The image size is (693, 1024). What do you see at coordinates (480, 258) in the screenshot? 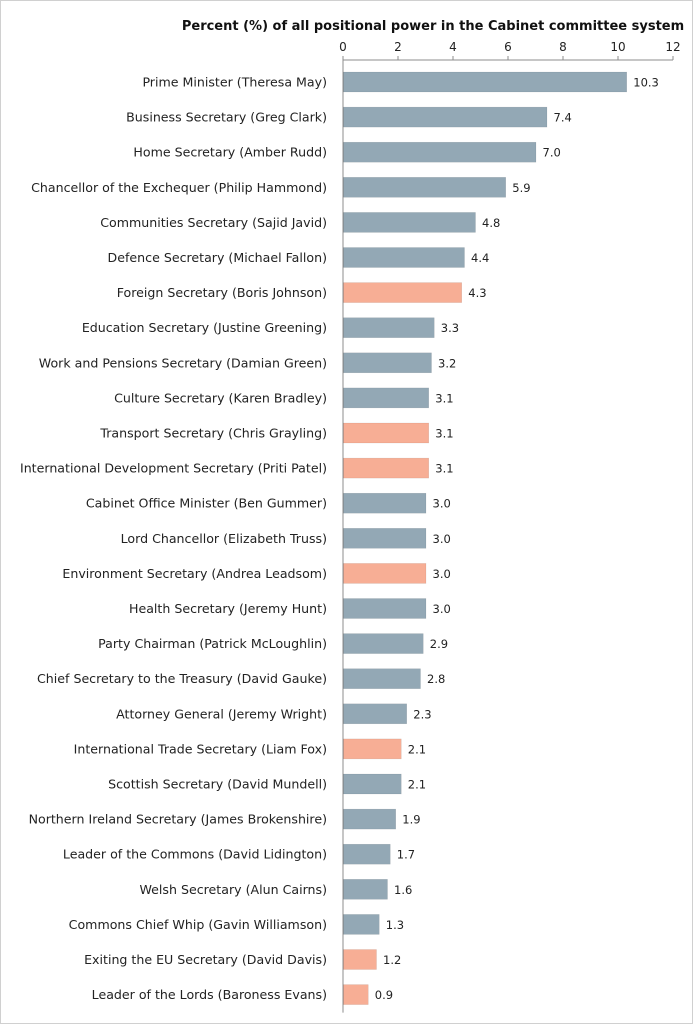
I see `value-label: 4.4` at bounding box center [480, 258].